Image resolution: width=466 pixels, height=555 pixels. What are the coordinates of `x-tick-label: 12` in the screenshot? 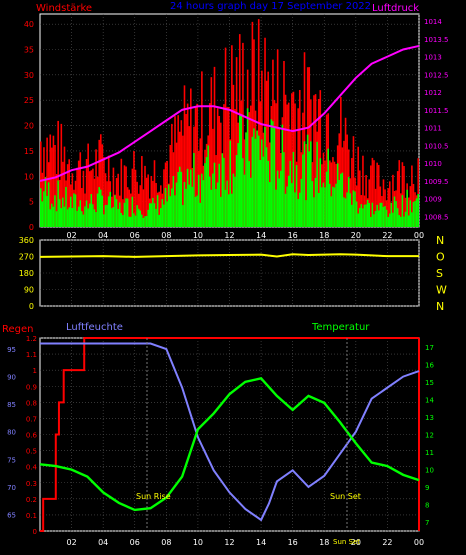 It's located at (229, 235).